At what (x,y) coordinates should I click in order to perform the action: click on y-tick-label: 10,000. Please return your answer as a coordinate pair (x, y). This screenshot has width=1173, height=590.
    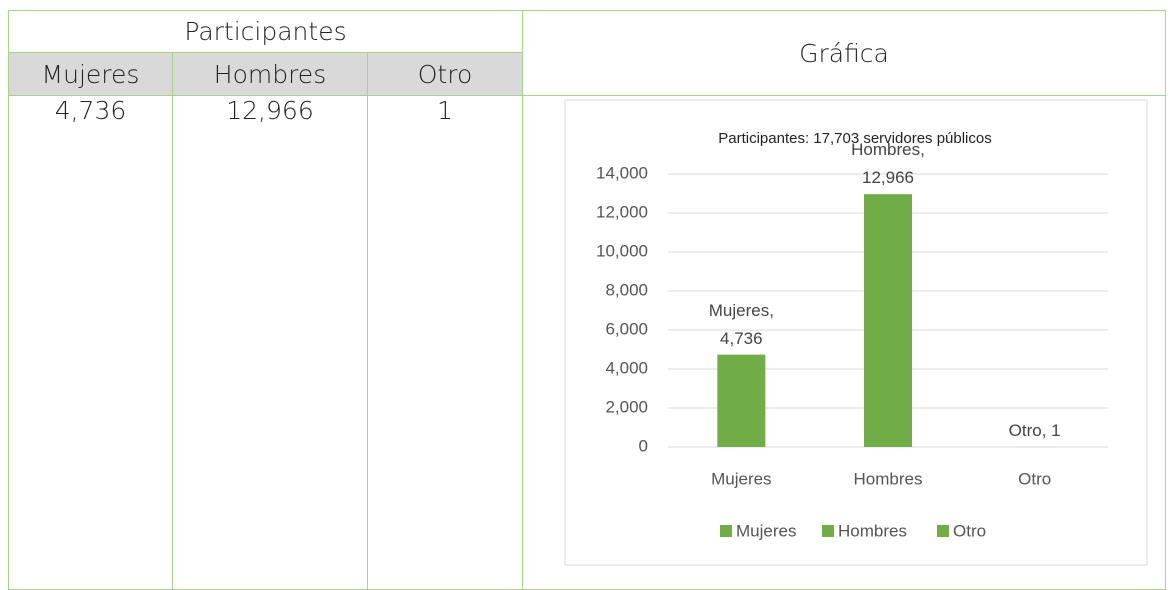
    Looking at the image, I should click on (622, 250).